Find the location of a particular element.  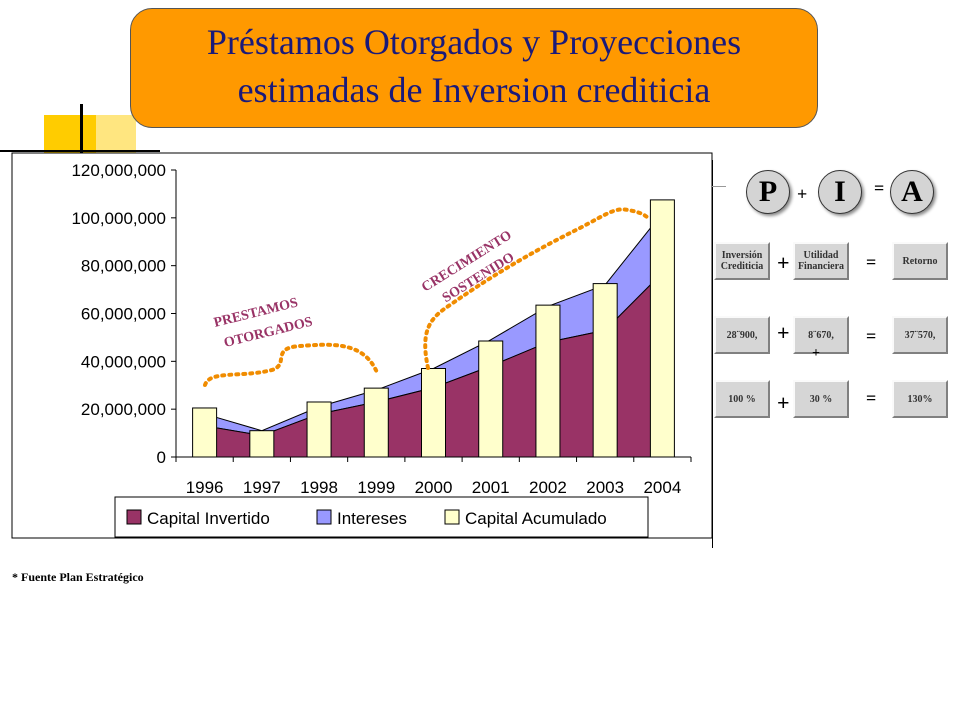

circle-i: I is located at coordinates (840, 192).